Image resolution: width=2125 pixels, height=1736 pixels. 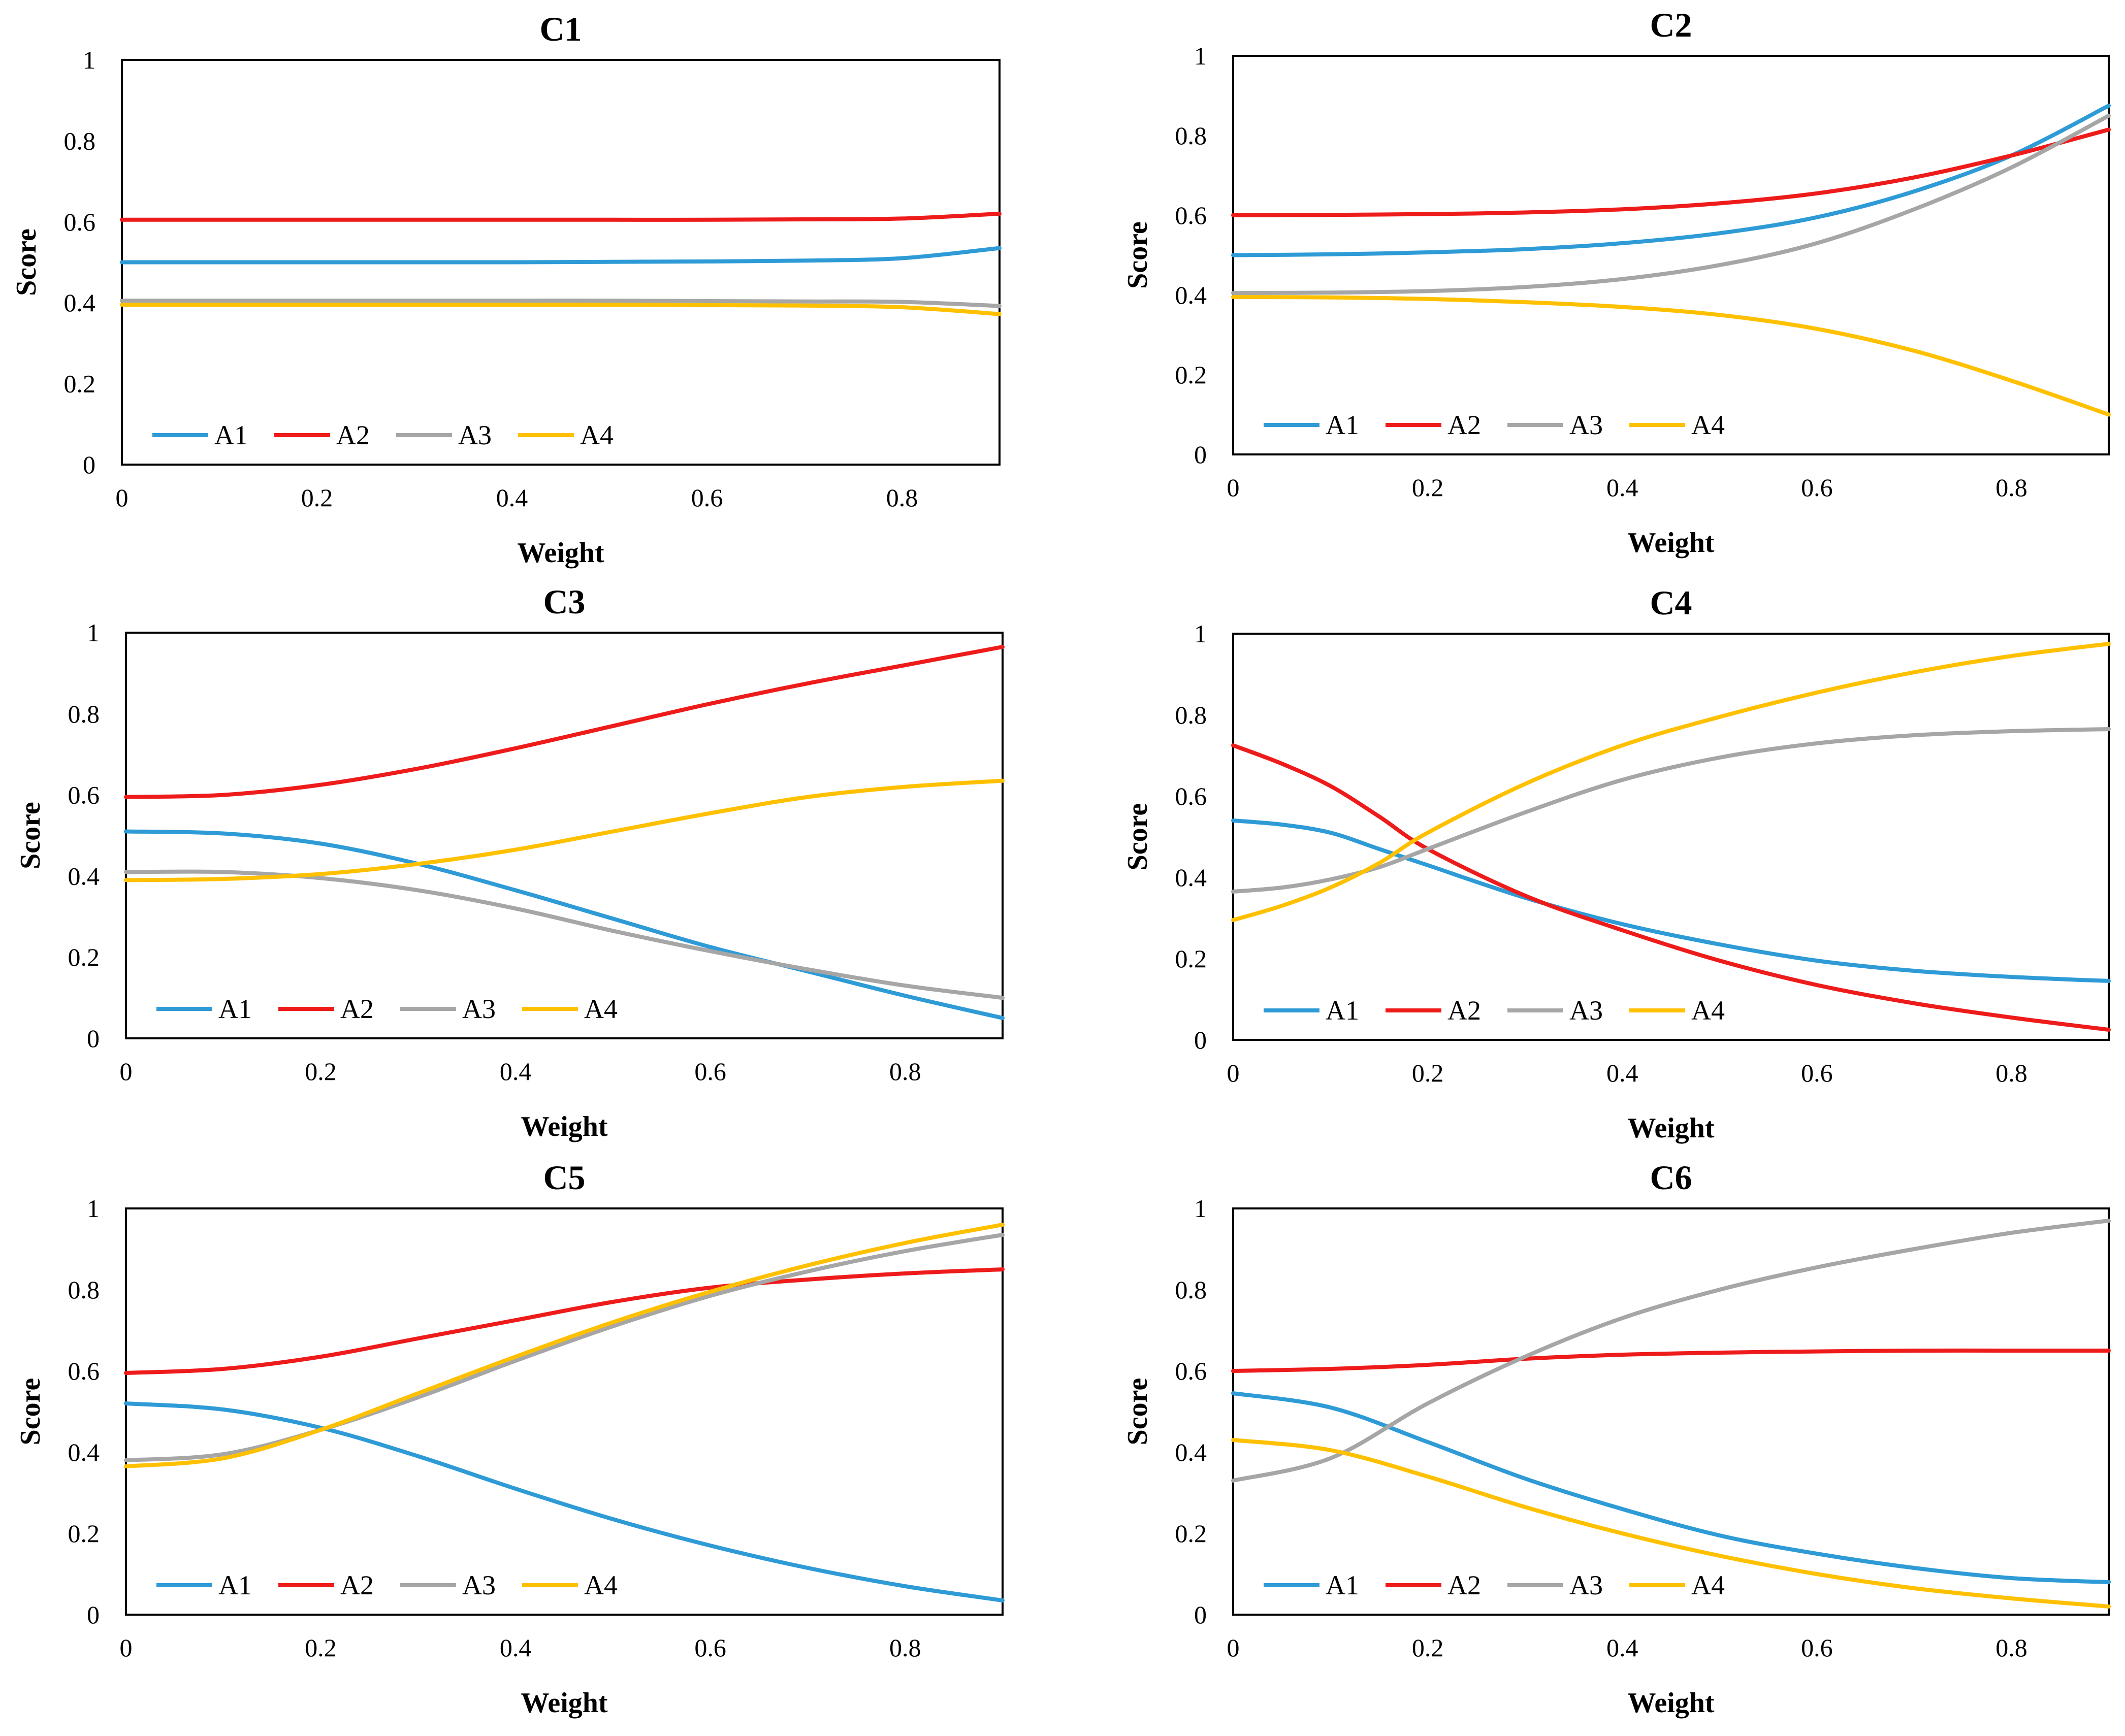 What do you see at coordinates (1671, 602) in the screenshot?
I see `chart-title: C4` at bounding box center [1671, 602].